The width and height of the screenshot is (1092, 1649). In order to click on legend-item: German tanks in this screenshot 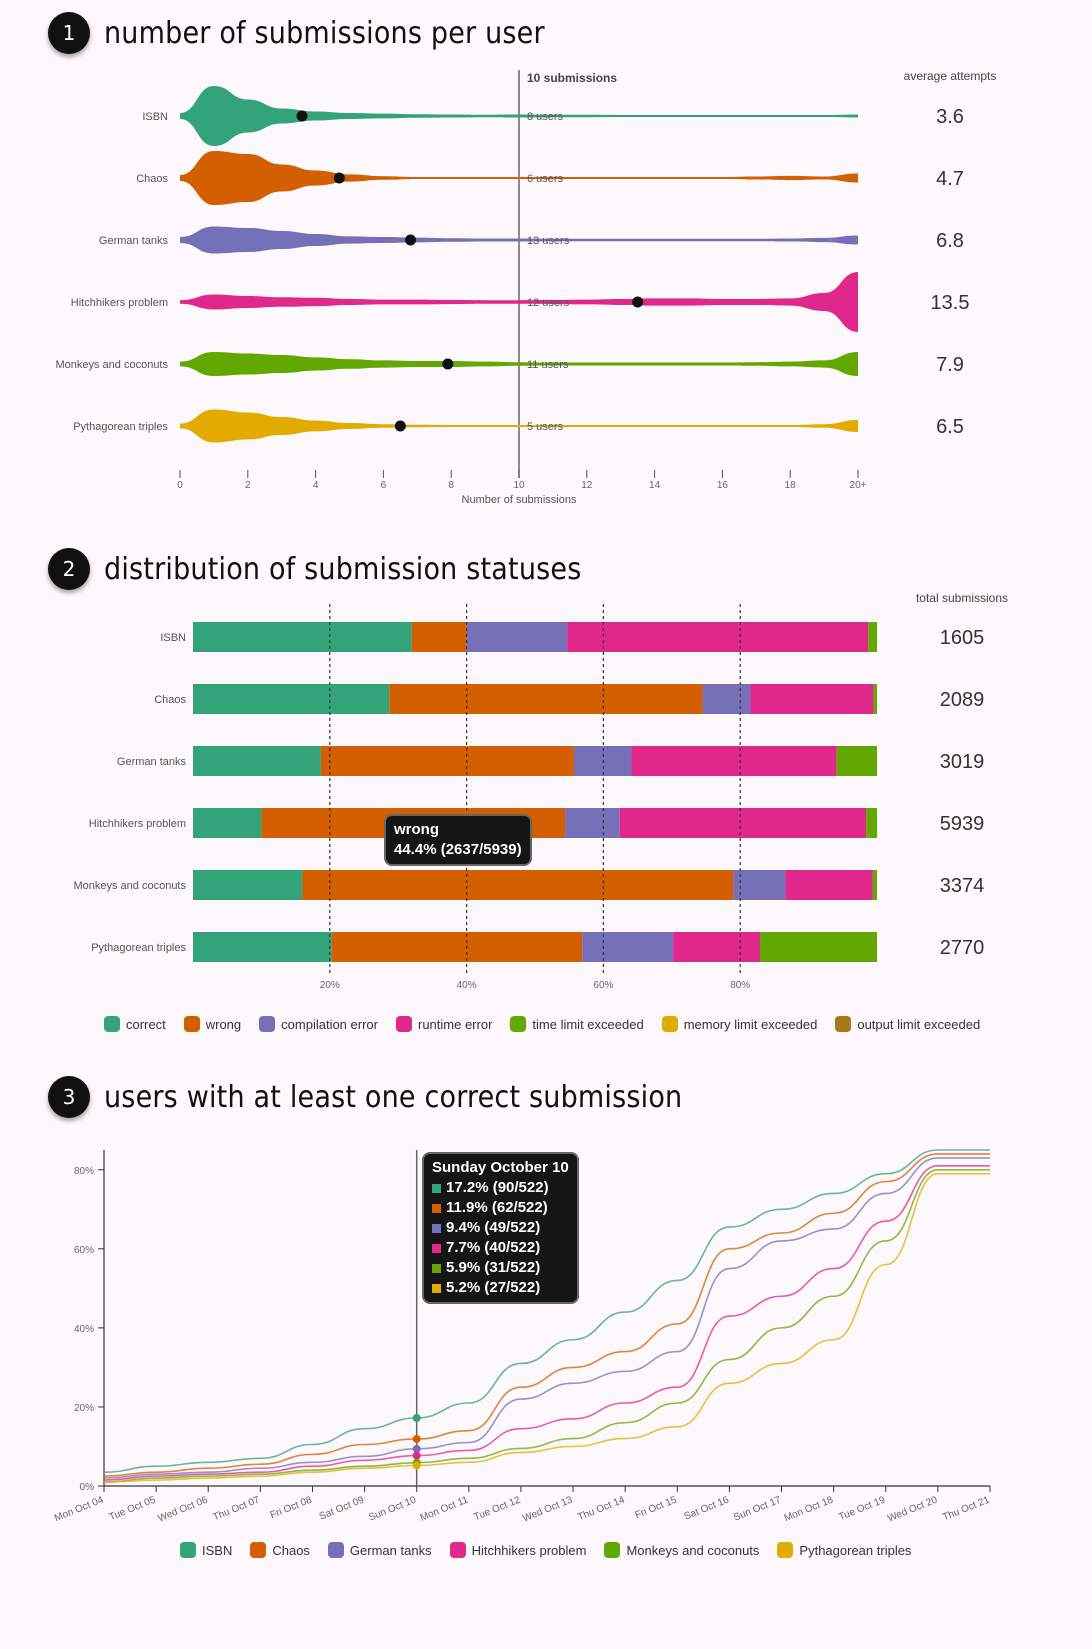, I will do `click(379, 1550)`.